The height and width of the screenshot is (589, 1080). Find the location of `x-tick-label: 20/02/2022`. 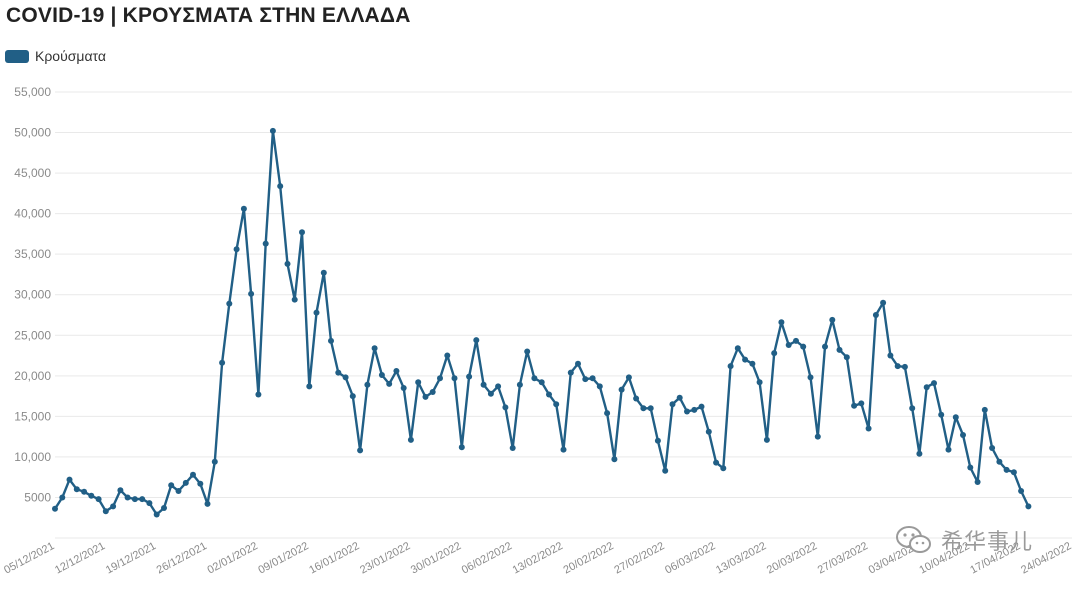

x-tick-label: 20/02/2022 is located at coordinates (589, 558).